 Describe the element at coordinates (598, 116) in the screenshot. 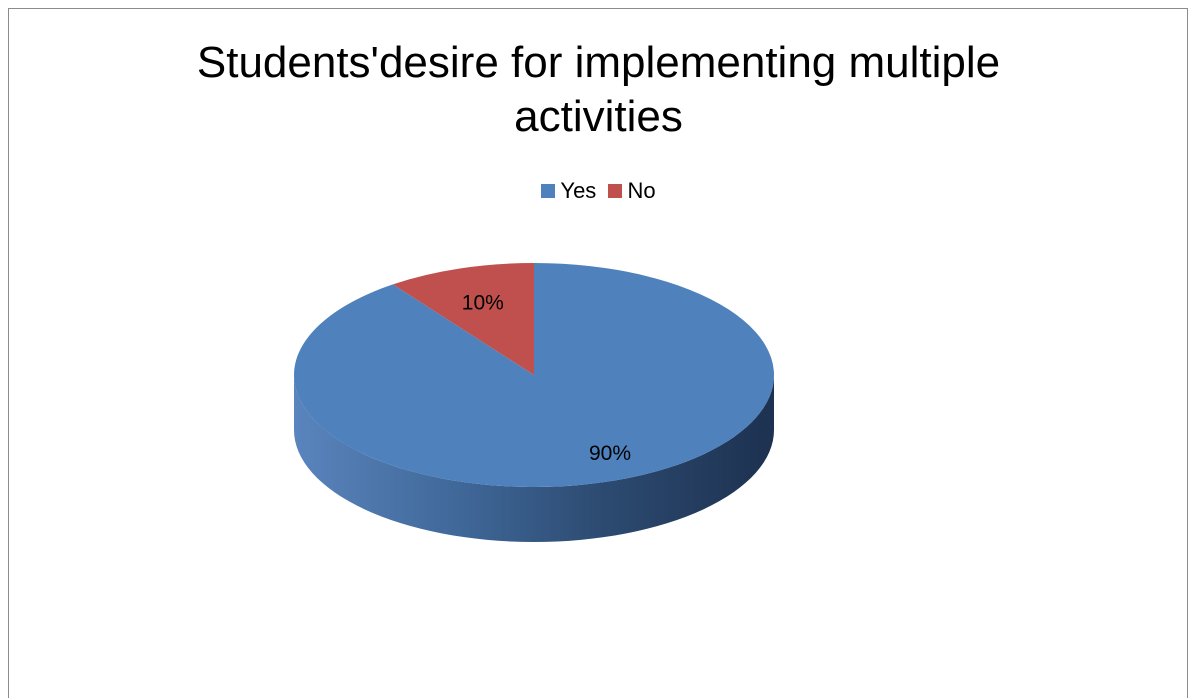

I see `chart-title-line-2: activities` at that location.